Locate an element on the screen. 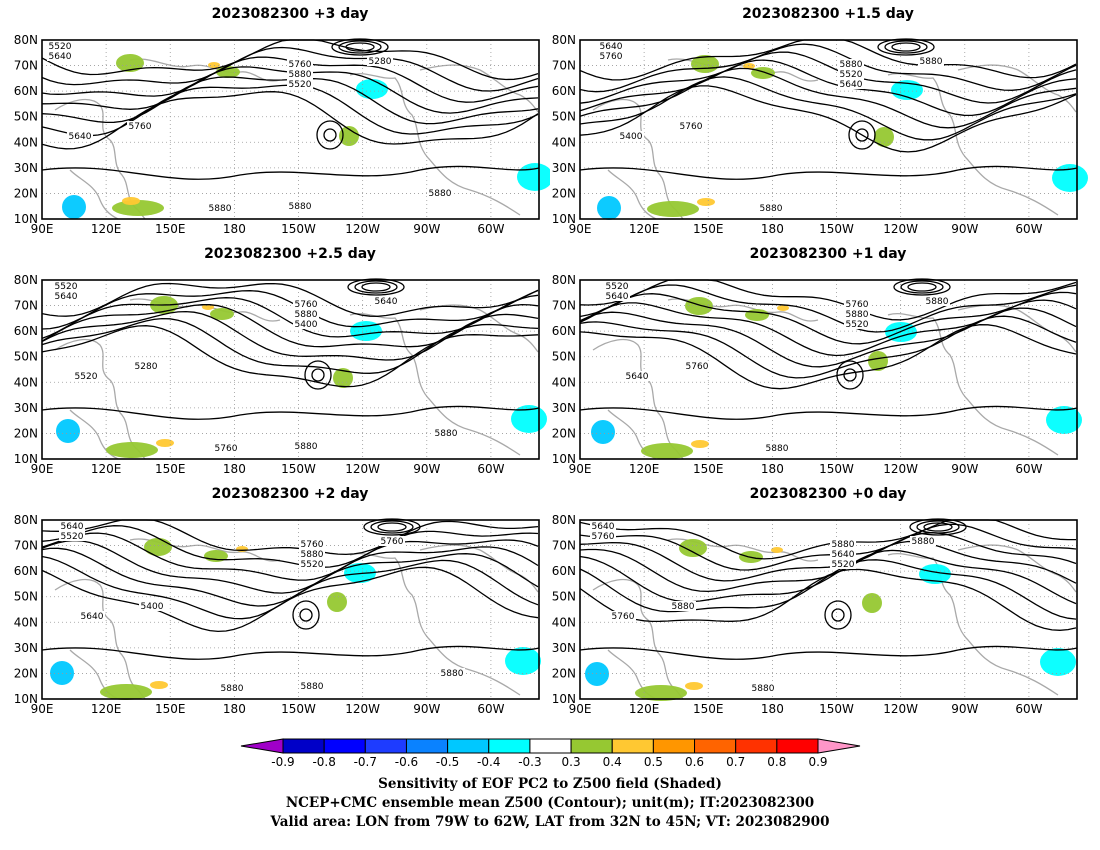 This screenshot has width=1100, height=850. lat-tick-label: 50N is located at coordinates (26, 357).